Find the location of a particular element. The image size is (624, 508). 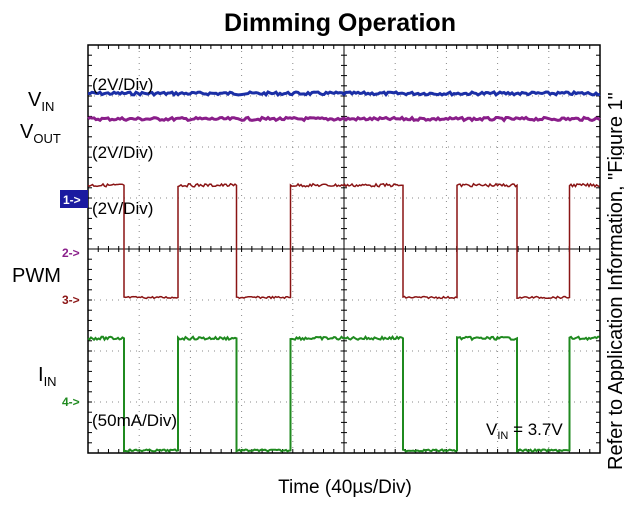

vout-trace is located at coordinates (344, 119).